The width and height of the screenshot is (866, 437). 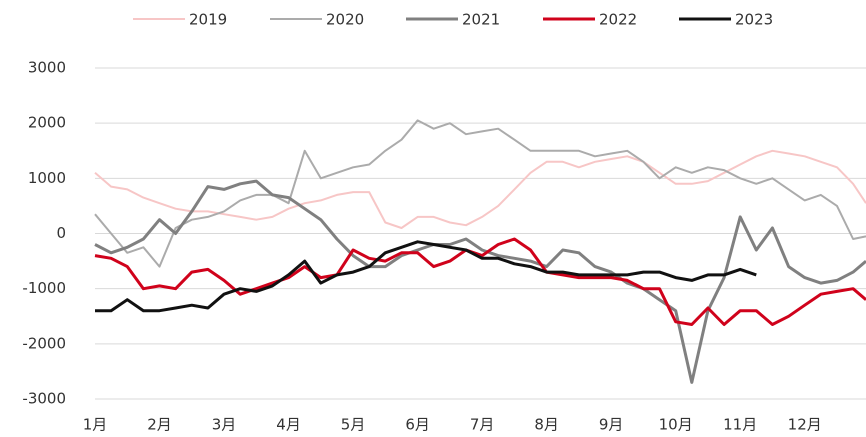 What do you see at coordinates (44, 399) in the screenshot?
I see `y-tick-label: -3000` at bounding box center [44, 399].